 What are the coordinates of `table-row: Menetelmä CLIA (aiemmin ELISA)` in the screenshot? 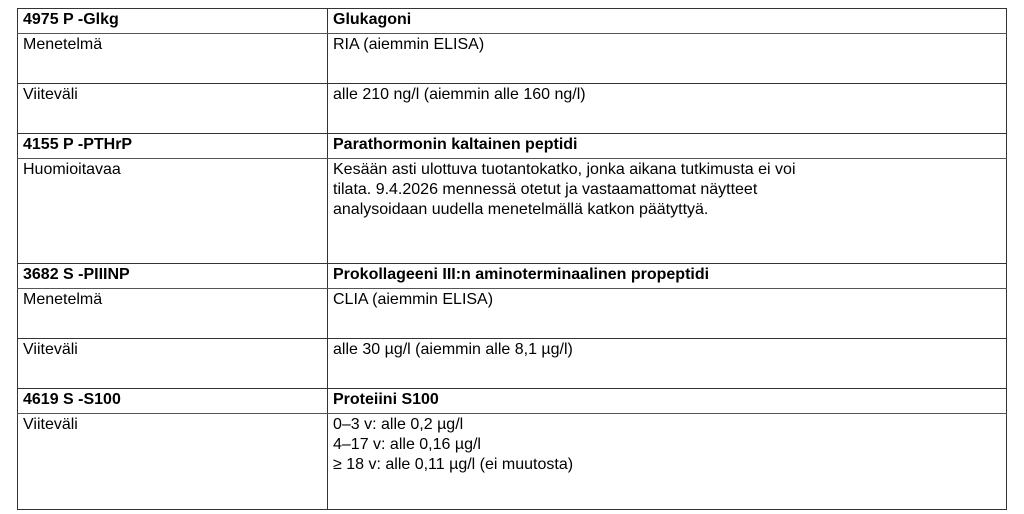 It's located at (512, 313).